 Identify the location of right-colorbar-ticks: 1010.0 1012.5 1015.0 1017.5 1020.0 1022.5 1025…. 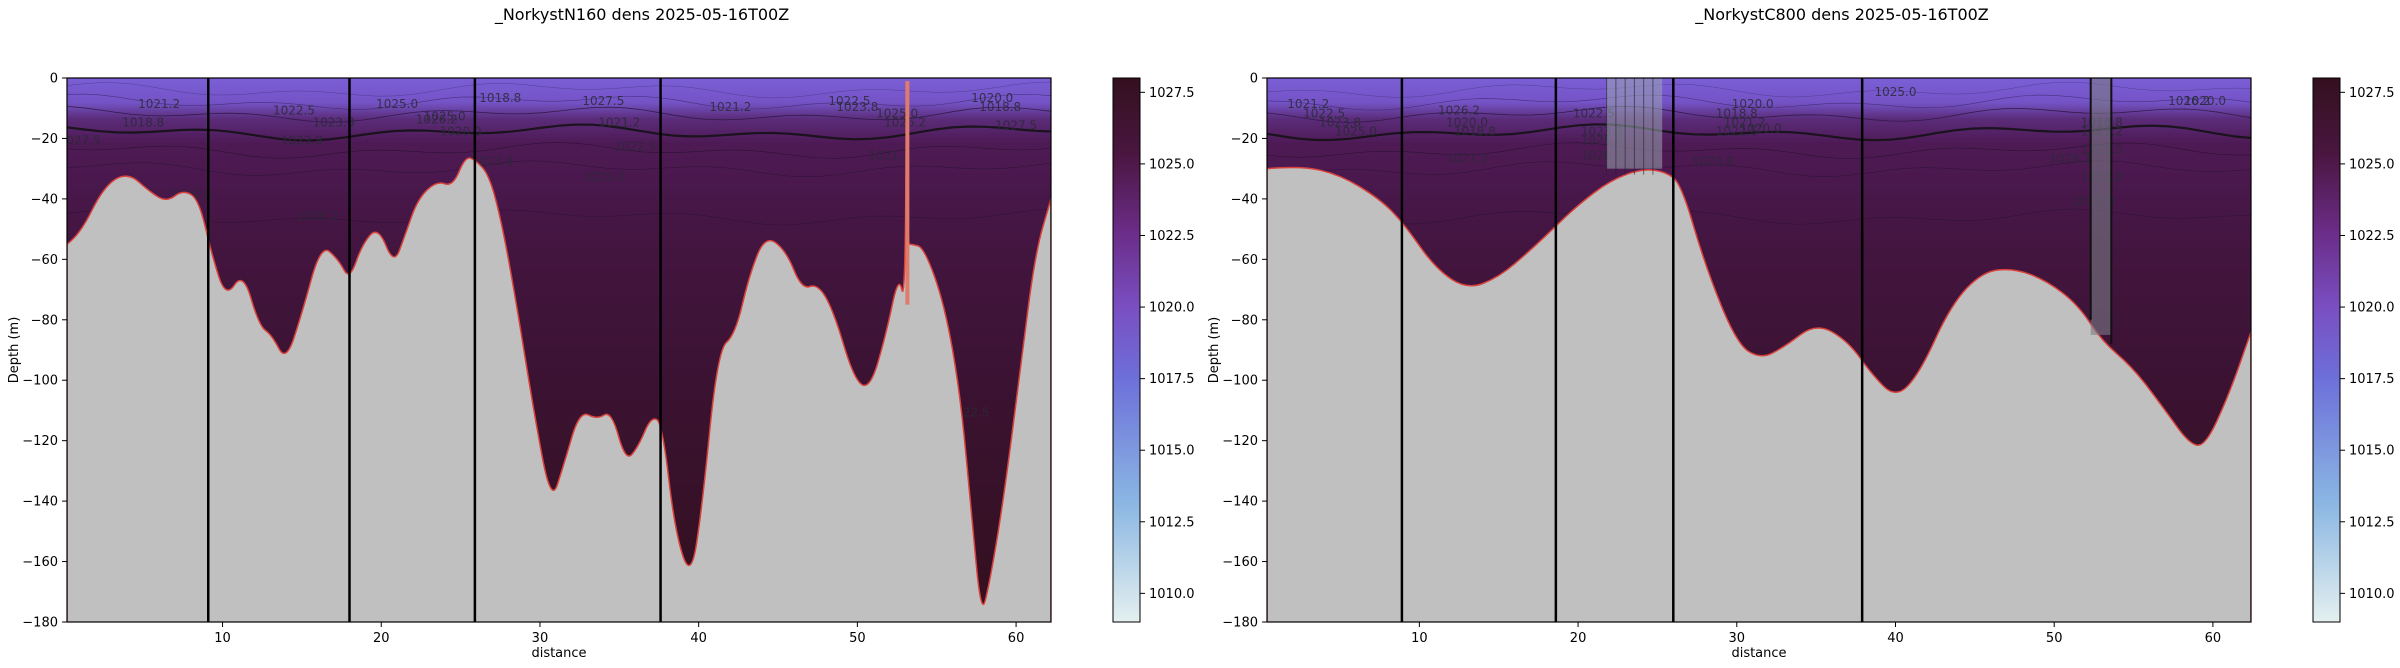
(2367, 344).